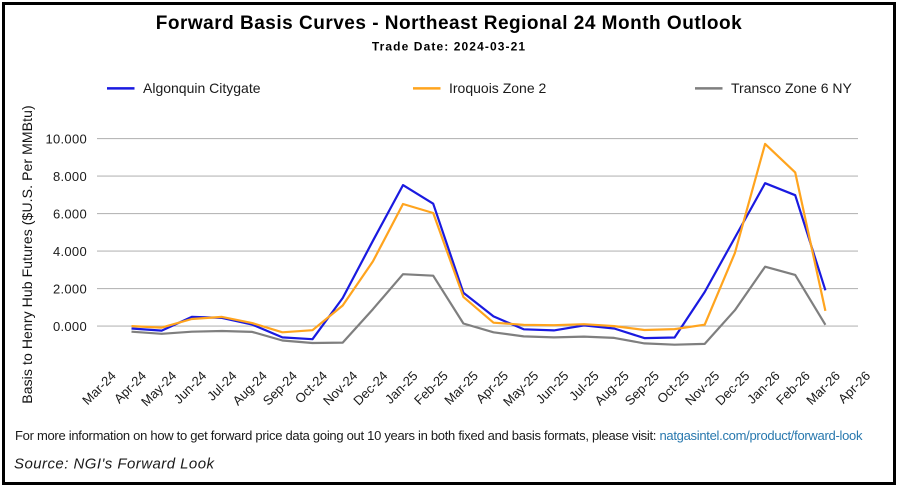 The height and width of the screenshot is (490, 900). I want to click on svg-text: Trade Date: 2024-03-21, so click(449, 47).